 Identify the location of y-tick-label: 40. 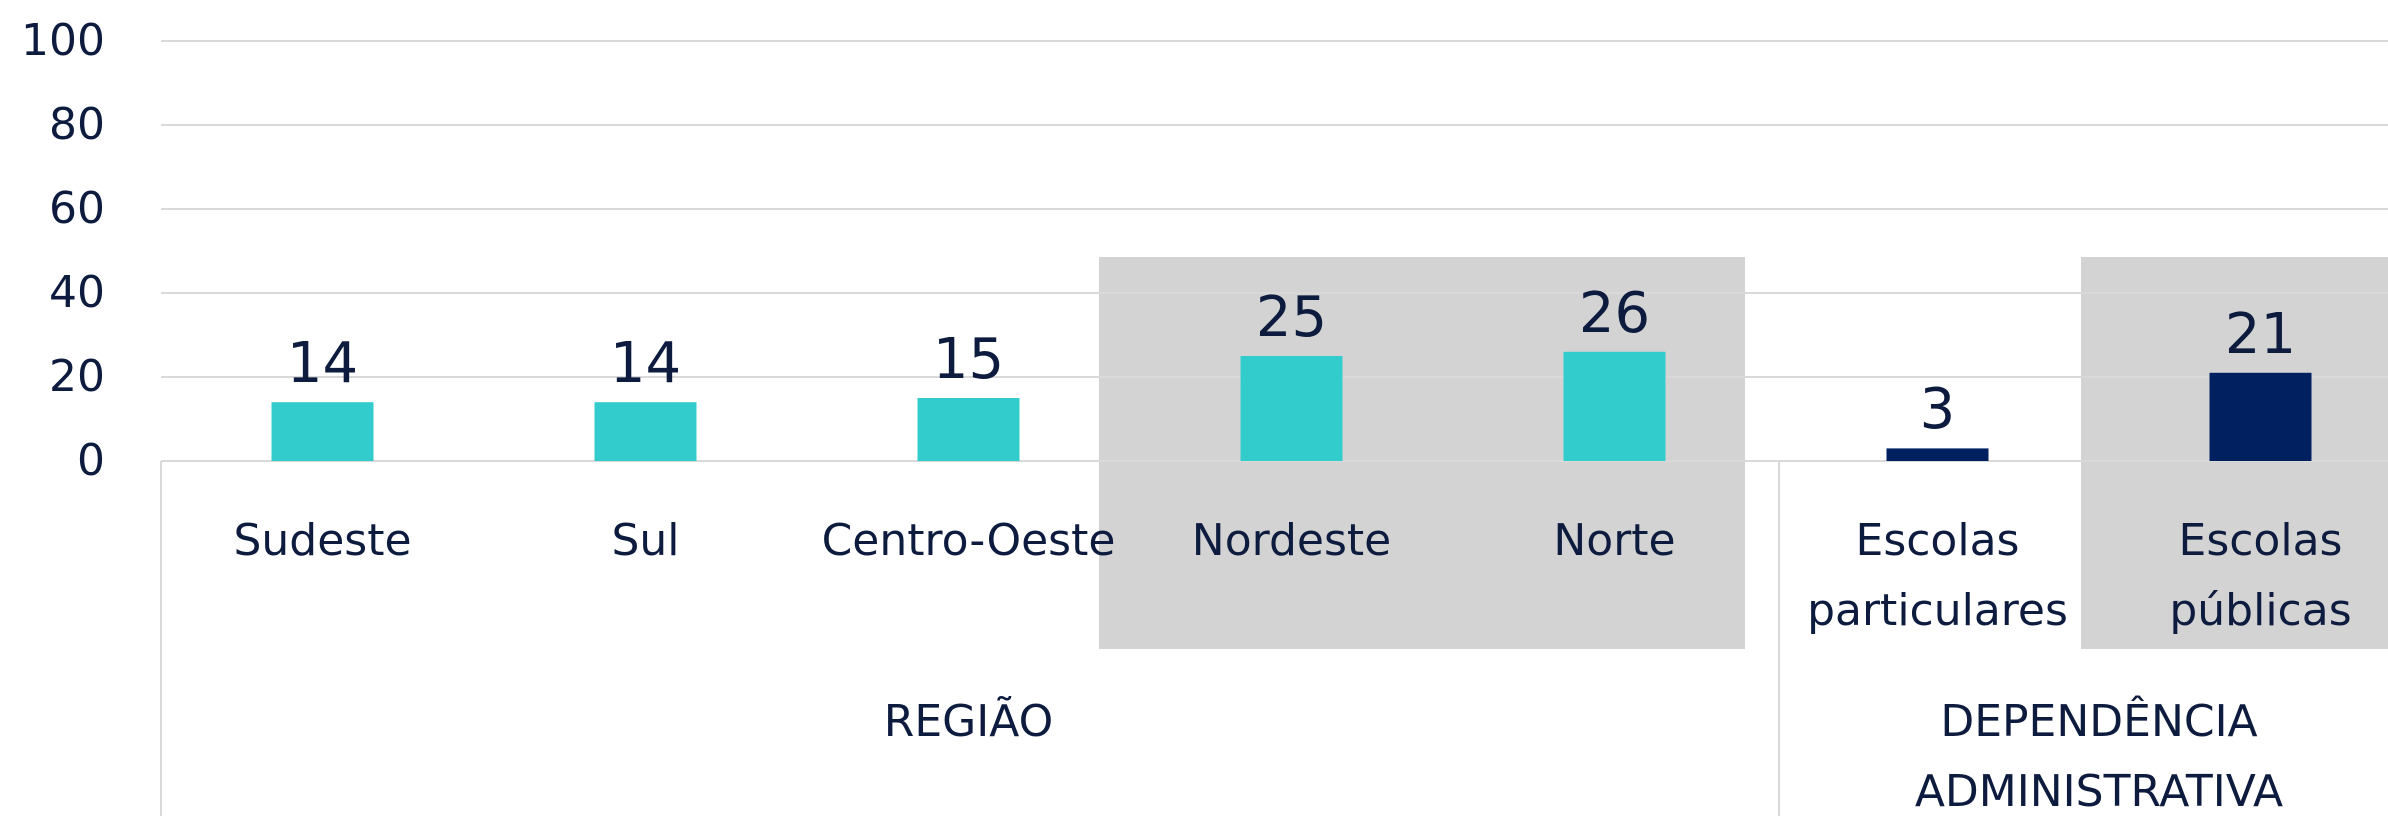
(77, 292).